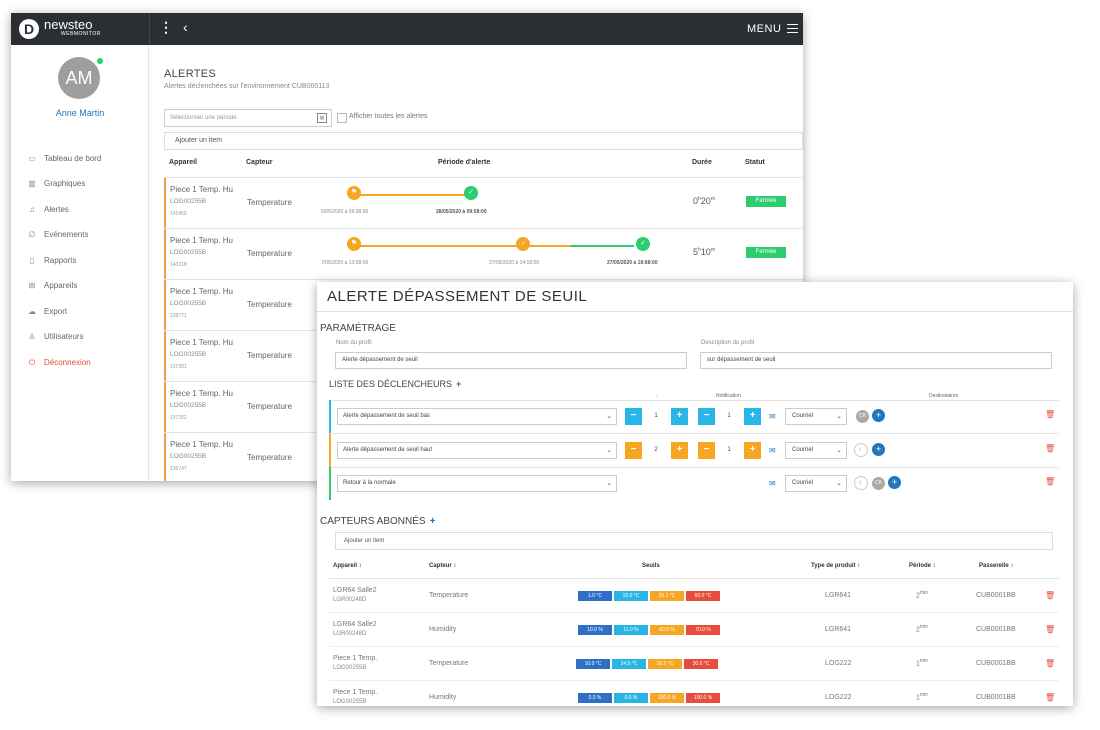 This screenshot has width=1100, height=730. What do you see at coordinates (766, 201) in the screenshot?
I see `status-badge: Fermée` at bounding box center [766, 201].